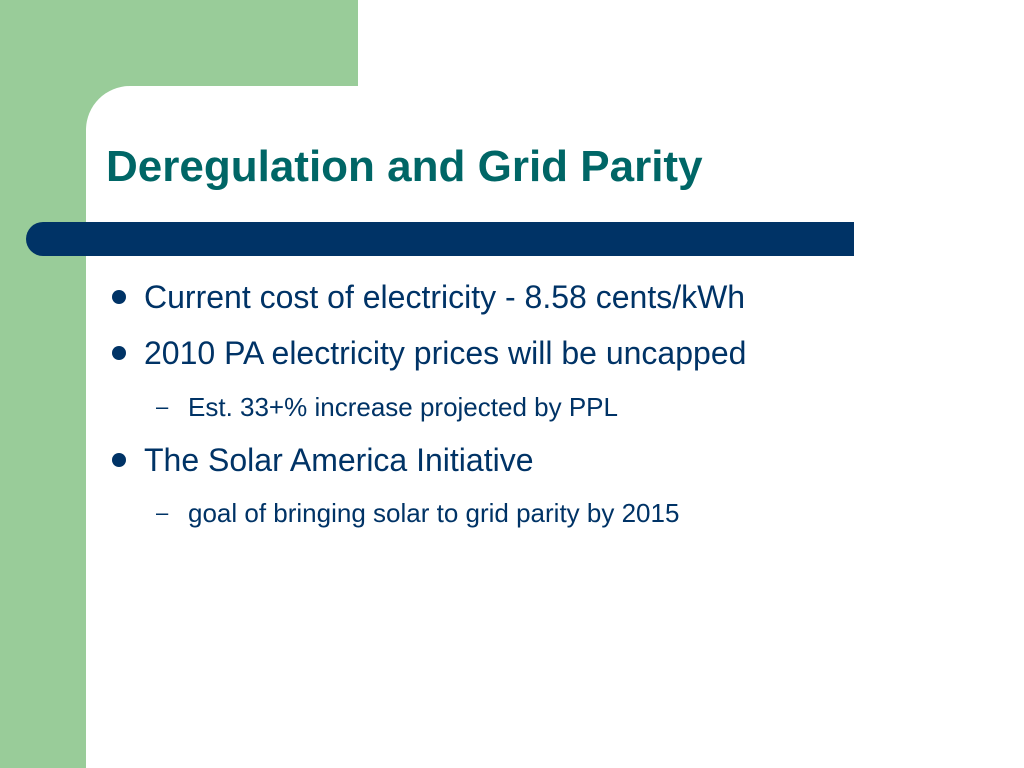 Image resolution: width=1024 pixels, height=768 pixels. Describe the element at coordinates (403, 407) in the screenshot. I see `sub-bullet-text: Est. 33+% increase projected by PPL` at that location.